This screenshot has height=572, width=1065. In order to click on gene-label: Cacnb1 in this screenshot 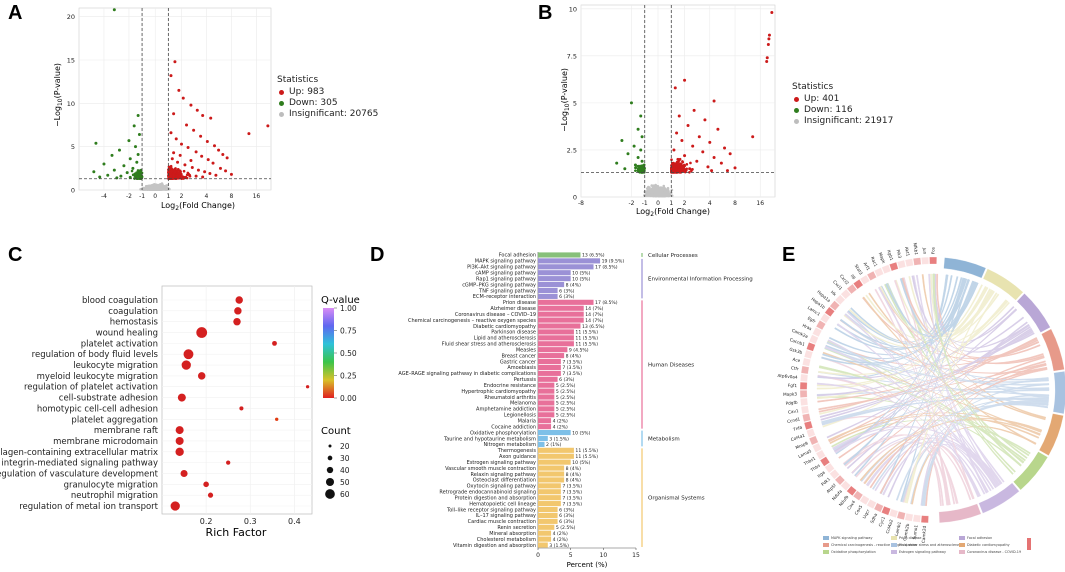, I will do `click(797, 342)`.